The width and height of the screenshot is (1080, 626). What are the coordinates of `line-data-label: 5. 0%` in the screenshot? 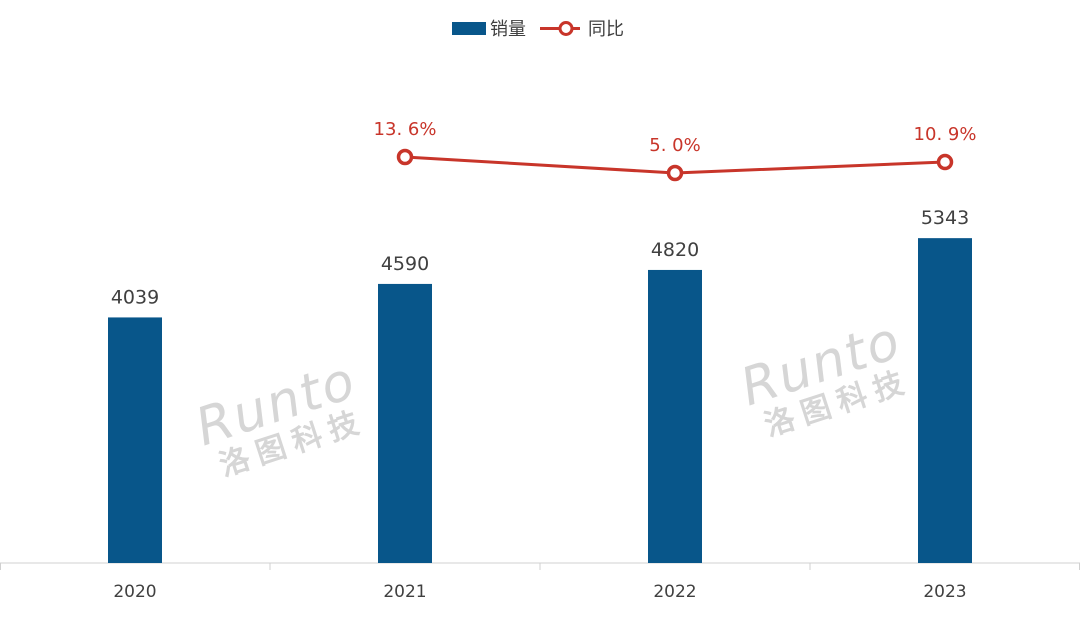 It's located at (674, 145).